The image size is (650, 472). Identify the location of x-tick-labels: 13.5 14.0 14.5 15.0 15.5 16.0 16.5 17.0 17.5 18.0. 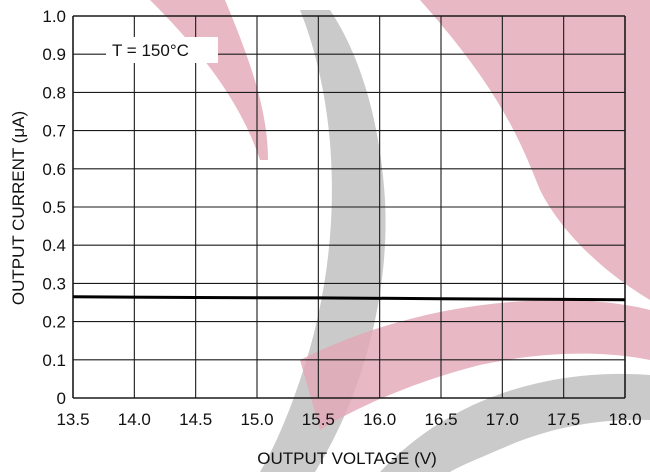
(348, 419).